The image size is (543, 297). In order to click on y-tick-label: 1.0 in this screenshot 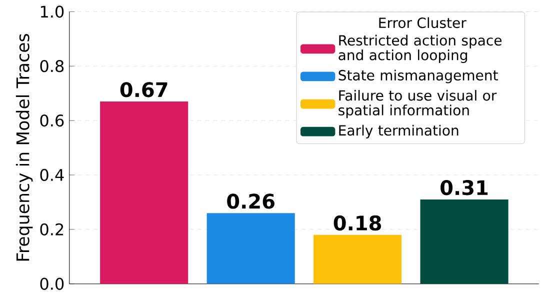, I will do `click(52, 12)`.